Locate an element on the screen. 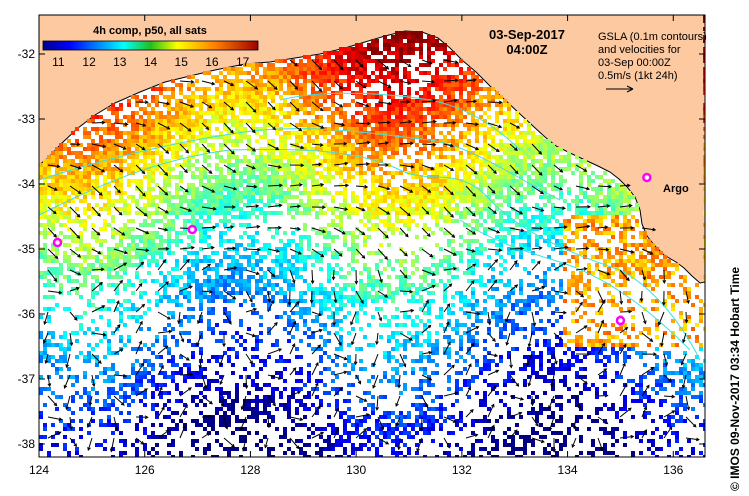 This screenshot has width=749, height=496. colorbar-bar is located at coordinates (150, 45).